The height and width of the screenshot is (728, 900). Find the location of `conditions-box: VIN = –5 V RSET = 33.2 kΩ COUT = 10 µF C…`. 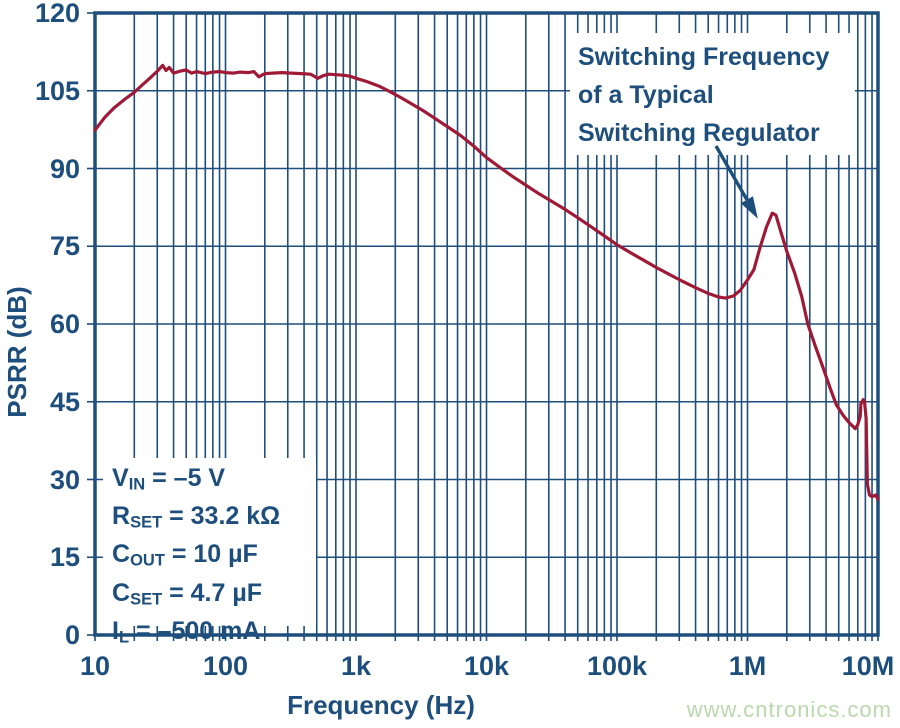

conditions-box: VIN = –5 V RSET = 33.2 kΩ COUT = 10 µF C… is located at coordinates (196, 558).